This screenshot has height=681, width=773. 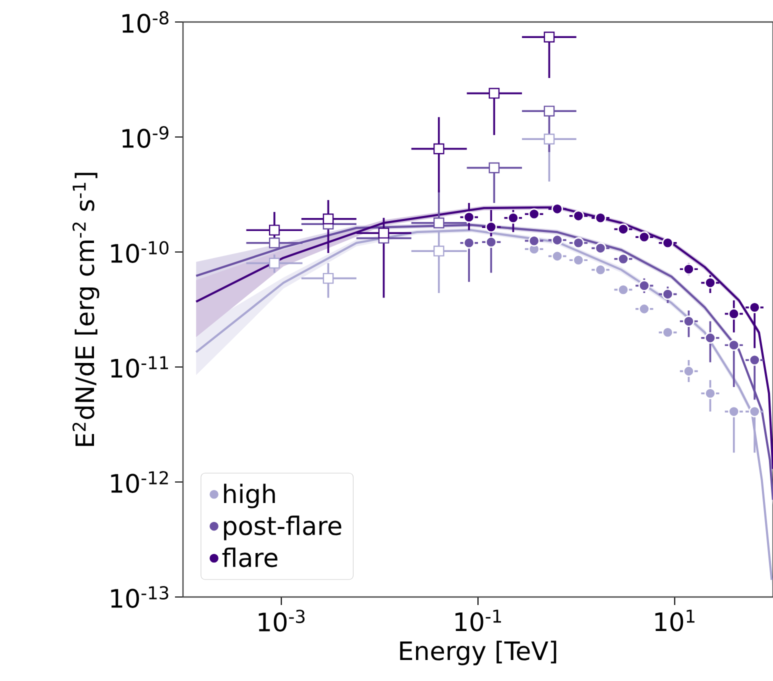 What do you see at coordinates (283, 528) in the screenshot?
I see `legend-label: post-flare` at bounding box center [283, 528].